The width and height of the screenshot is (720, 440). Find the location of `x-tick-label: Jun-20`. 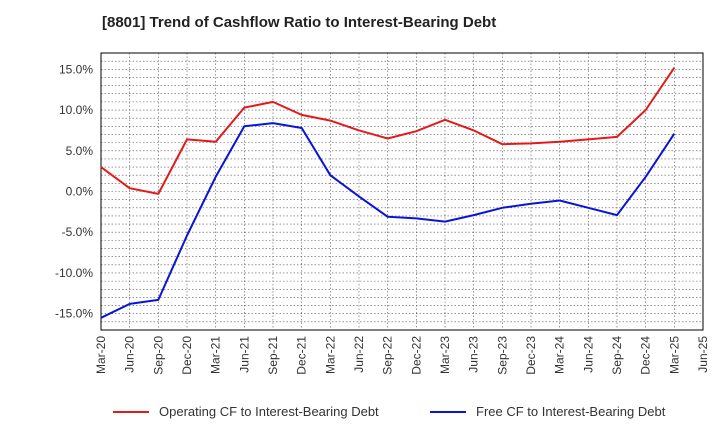

x-tick-label: Jun-20 is located at coordinates (130, 354).